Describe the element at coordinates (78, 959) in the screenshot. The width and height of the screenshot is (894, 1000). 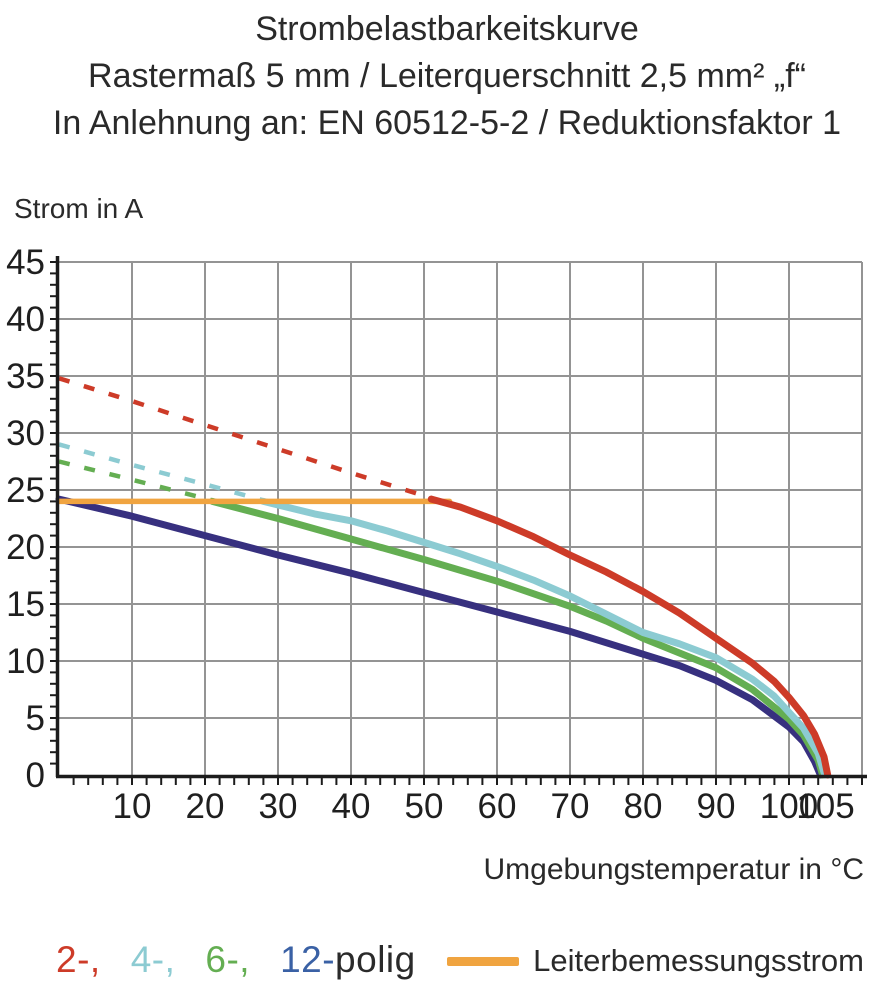
I see `legend-item-2-polig: 2-,` at that location.